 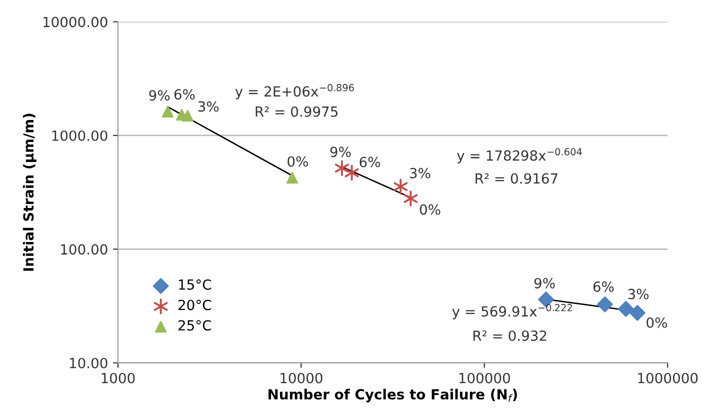 I want to click on y-tick-label: 1000.00, so click(x=80, y=135).